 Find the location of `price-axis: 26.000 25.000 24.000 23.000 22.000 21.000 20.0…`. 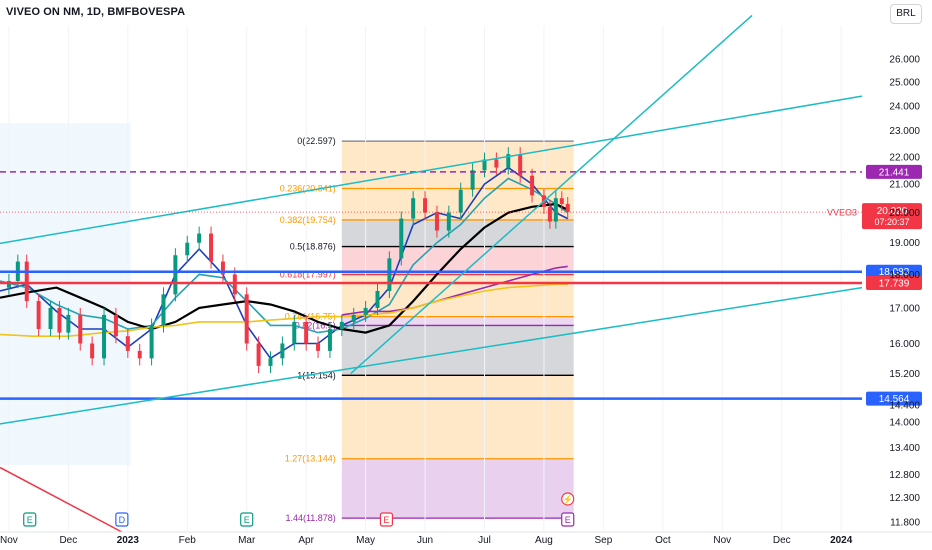

price-axis: 26.000 25.000 24.000 23.000 22.000 21.000 20.0… is located at coordinates (897, 275).